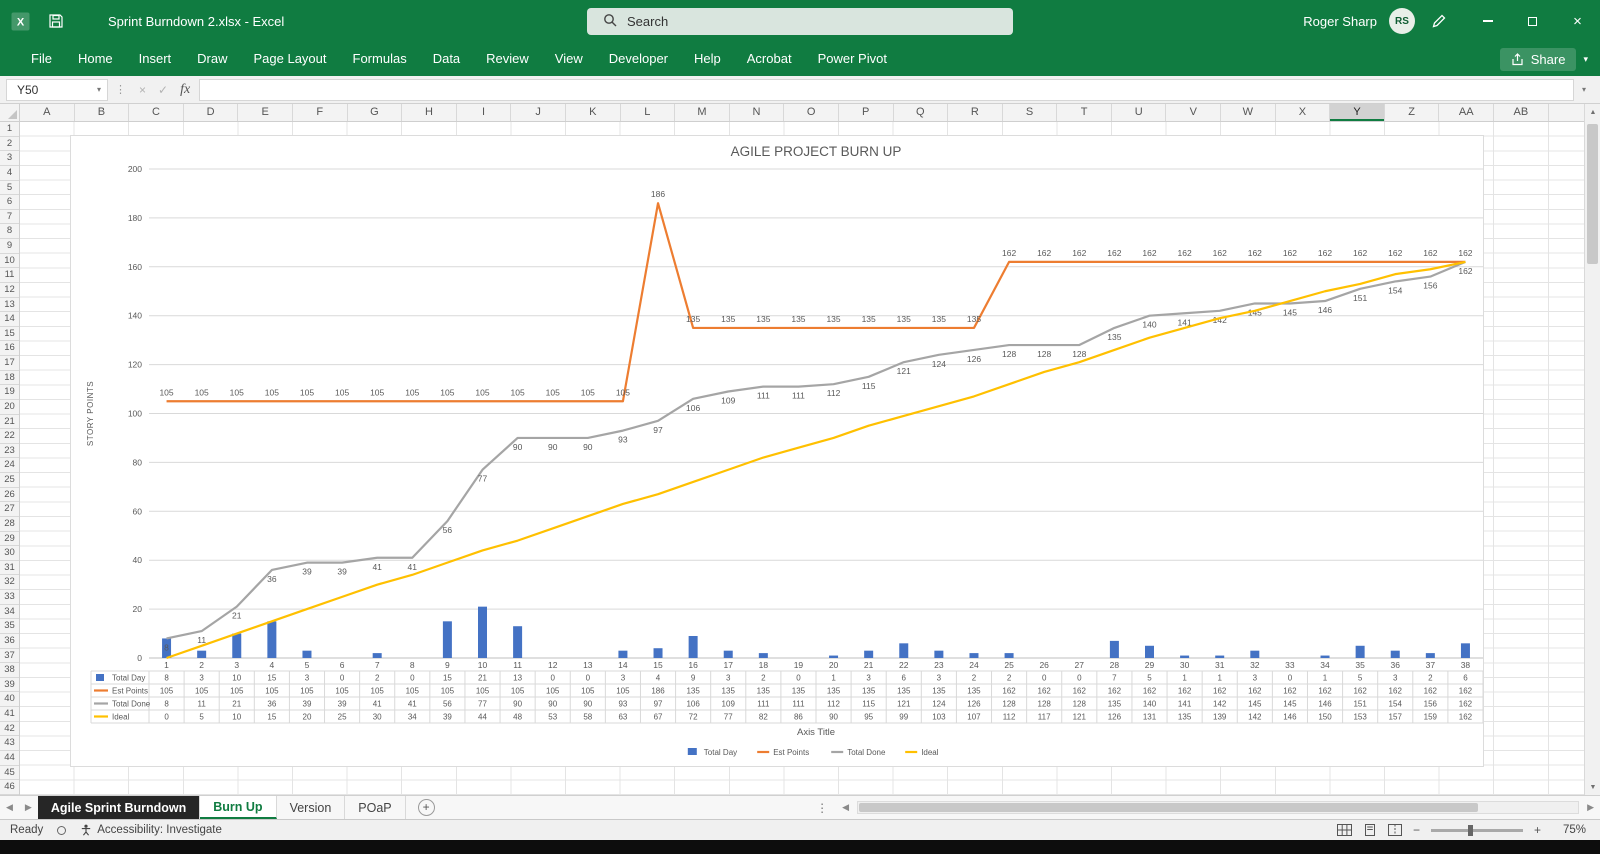  What do you see at coordinates (1303, 112) in the screenshot?
I see `column-header-X: X` at bounding box center [1303, 112].